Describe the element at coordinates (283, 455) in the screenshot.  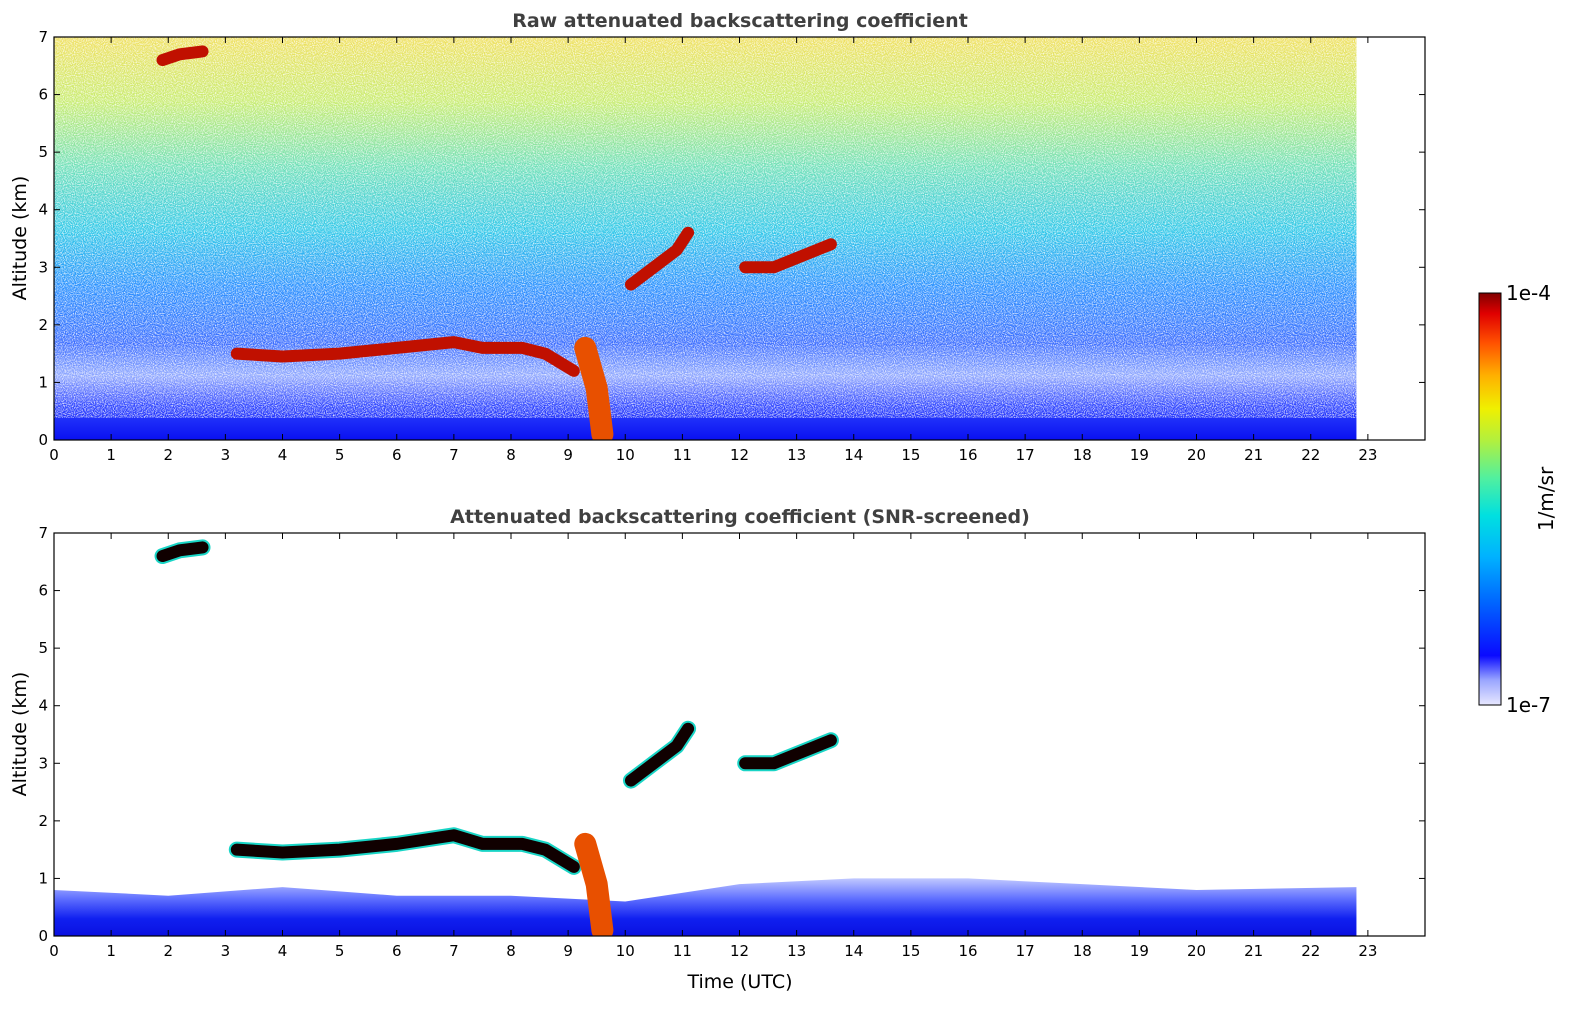
I see `raw-x-tick-label: 4` at that location.